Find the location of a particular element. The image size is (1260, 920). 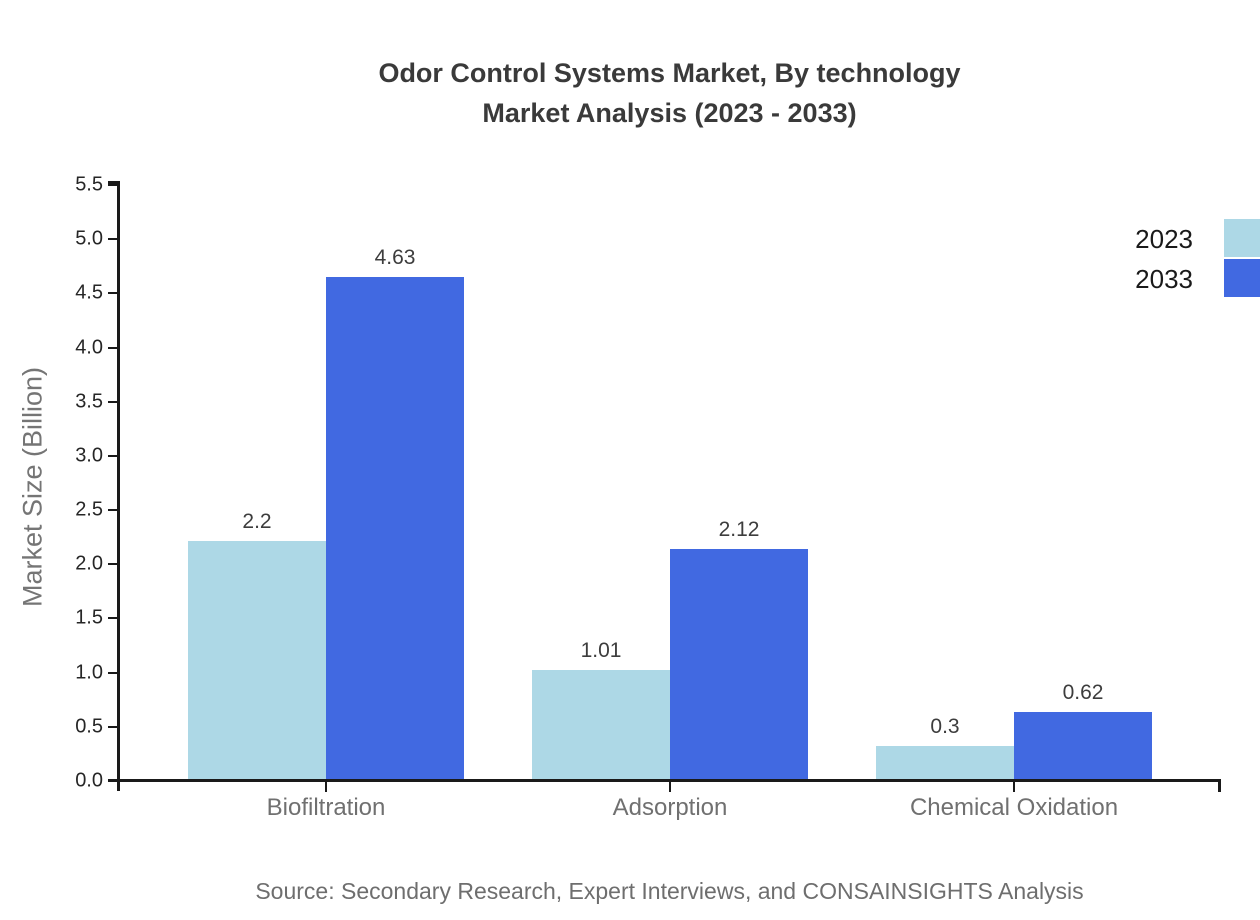

category-label: Adsorption is located at coordinates (670, 807).